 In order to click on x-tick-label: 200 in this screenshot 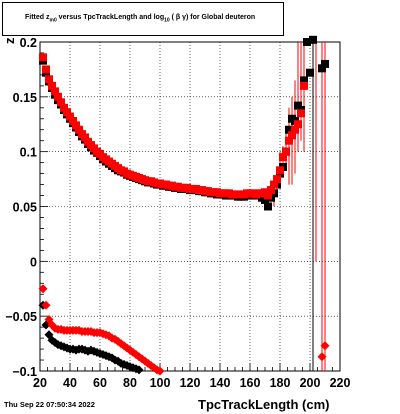, I will do `click(310, 383)`.